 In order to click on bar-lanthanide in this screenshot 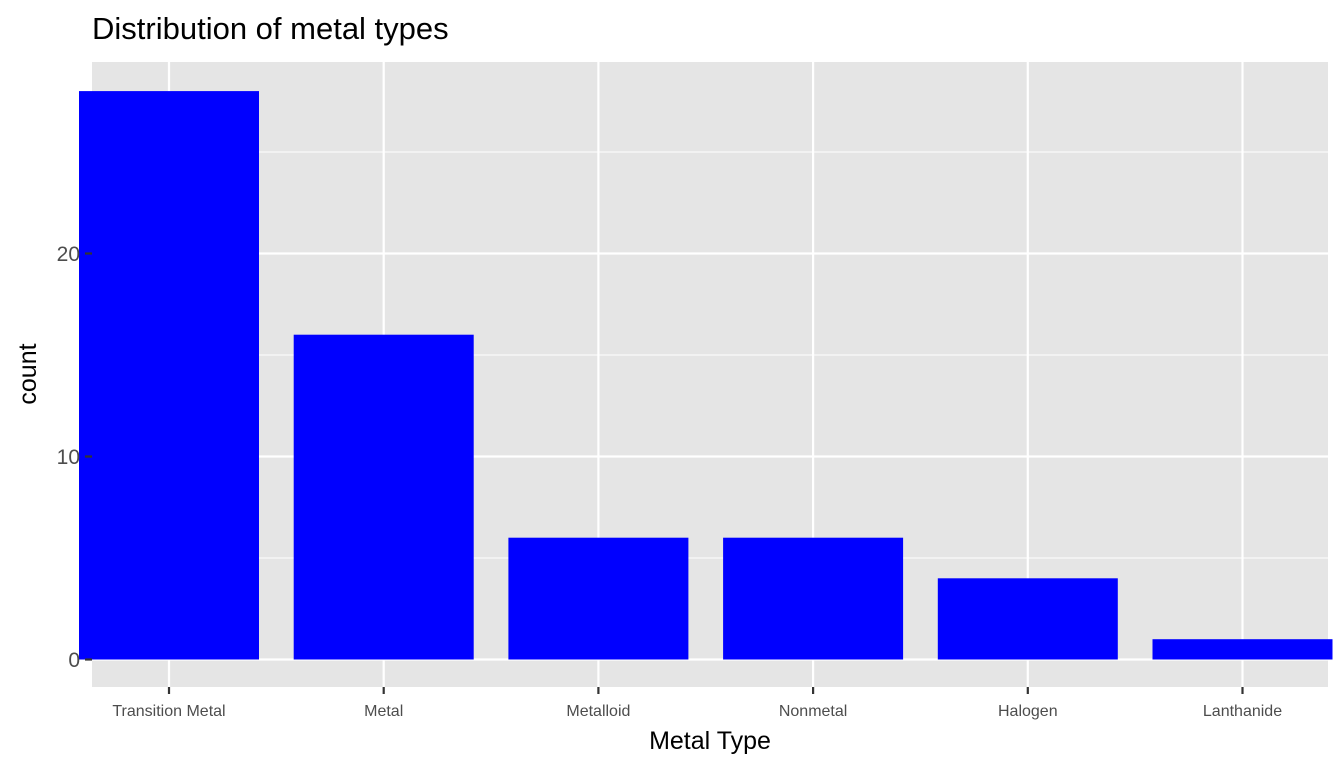, I will do `click(1242, 649)`.